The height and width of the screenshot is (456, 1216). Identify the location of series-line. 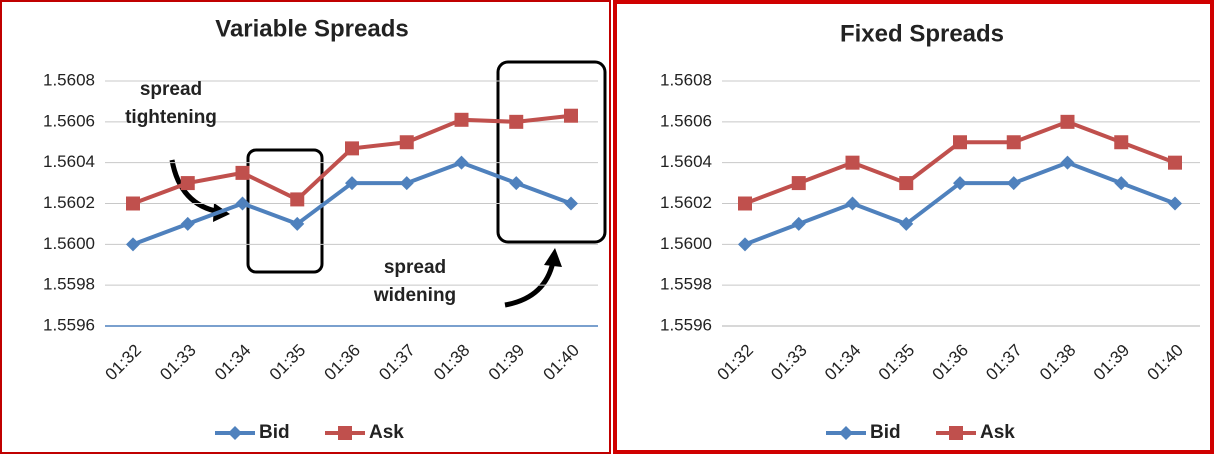
(352, 159).